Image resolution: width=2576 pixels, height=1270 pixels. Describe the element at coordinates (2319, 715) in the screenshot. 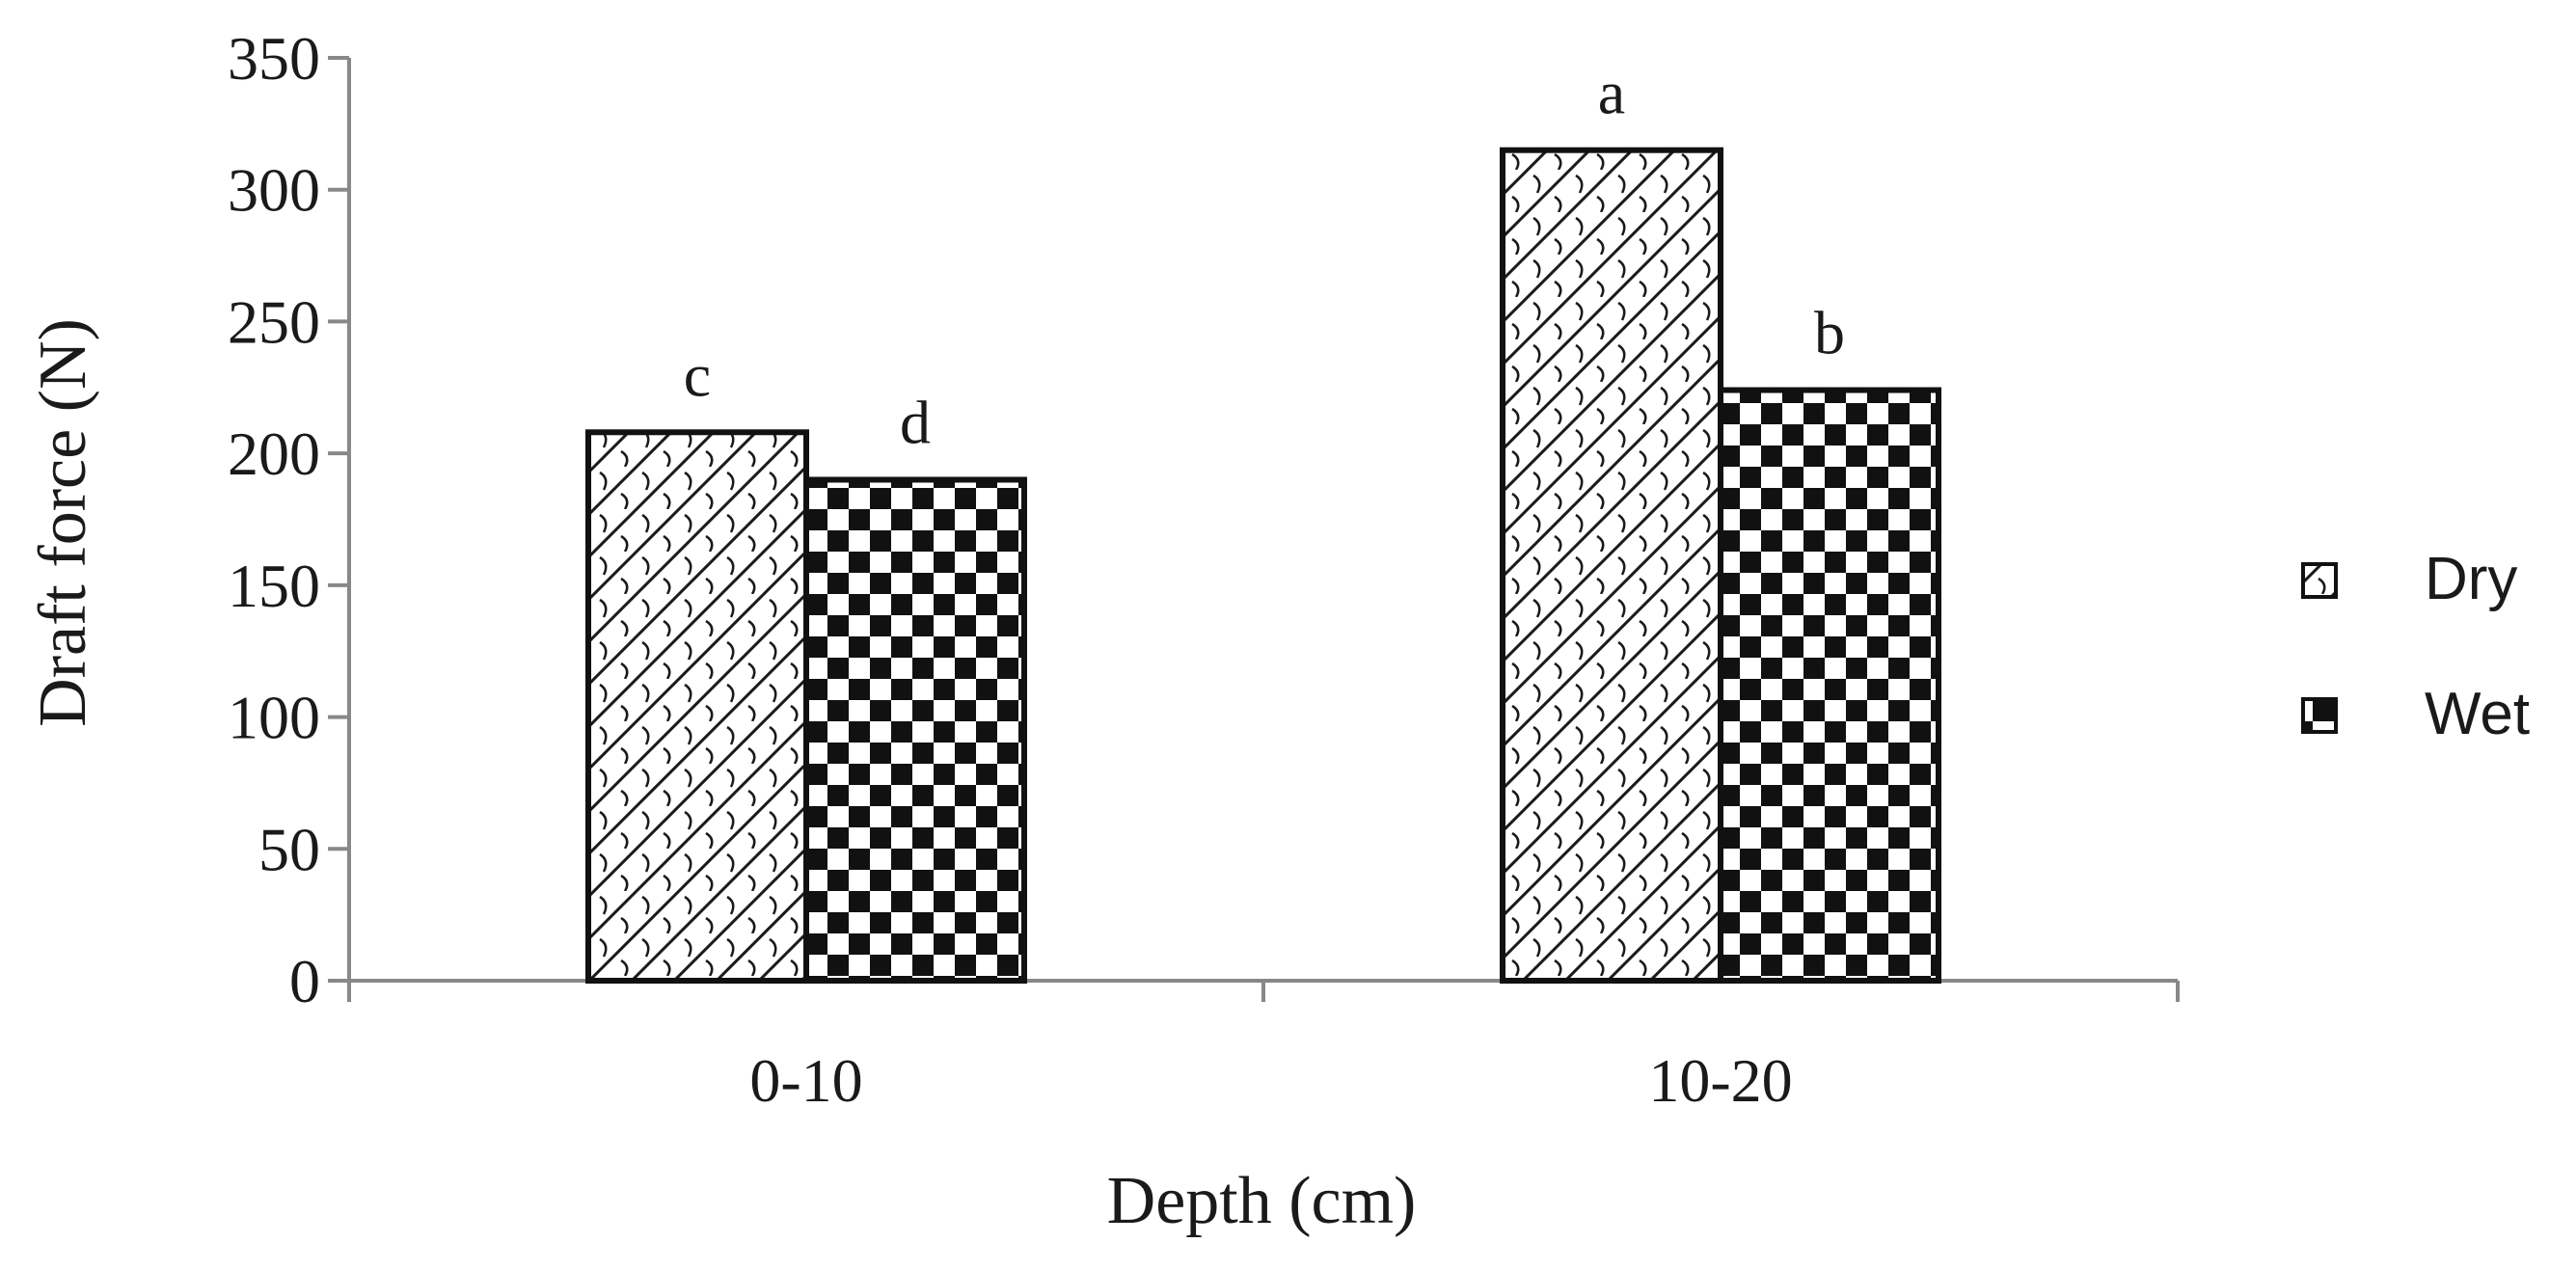

I see `legend-swatch-wet` at that location.